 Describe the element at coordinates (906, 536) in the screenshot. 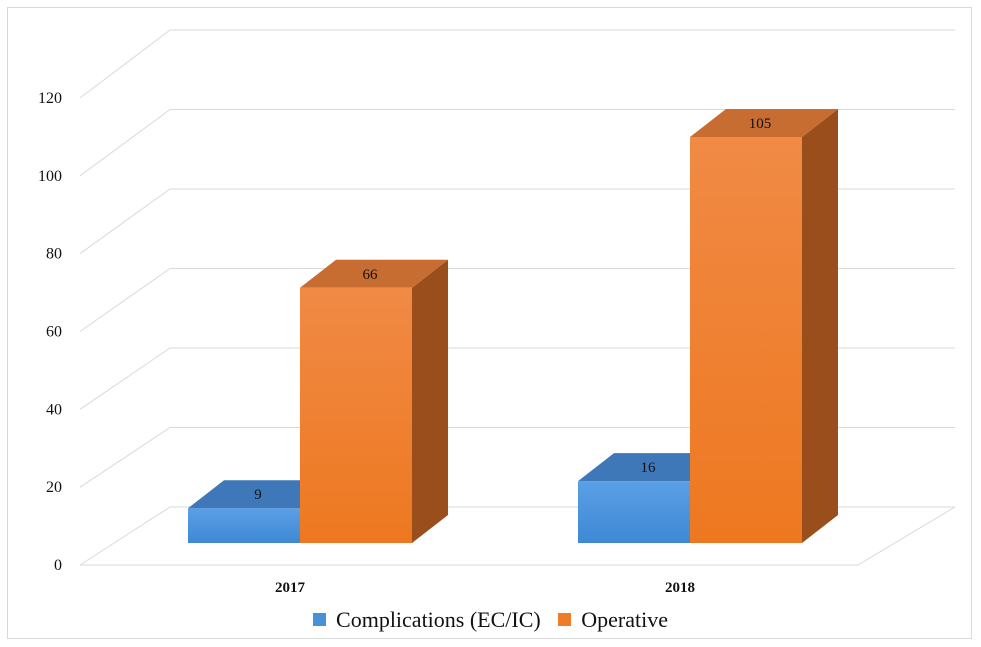

I see `floor-right-edge` at that location.